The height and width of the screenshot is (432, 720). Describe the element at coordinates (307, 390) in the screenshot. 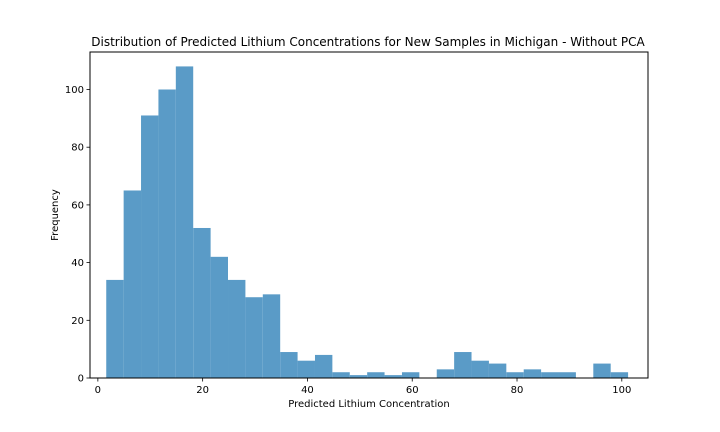

I see `x-tick-label: 40` at that location.